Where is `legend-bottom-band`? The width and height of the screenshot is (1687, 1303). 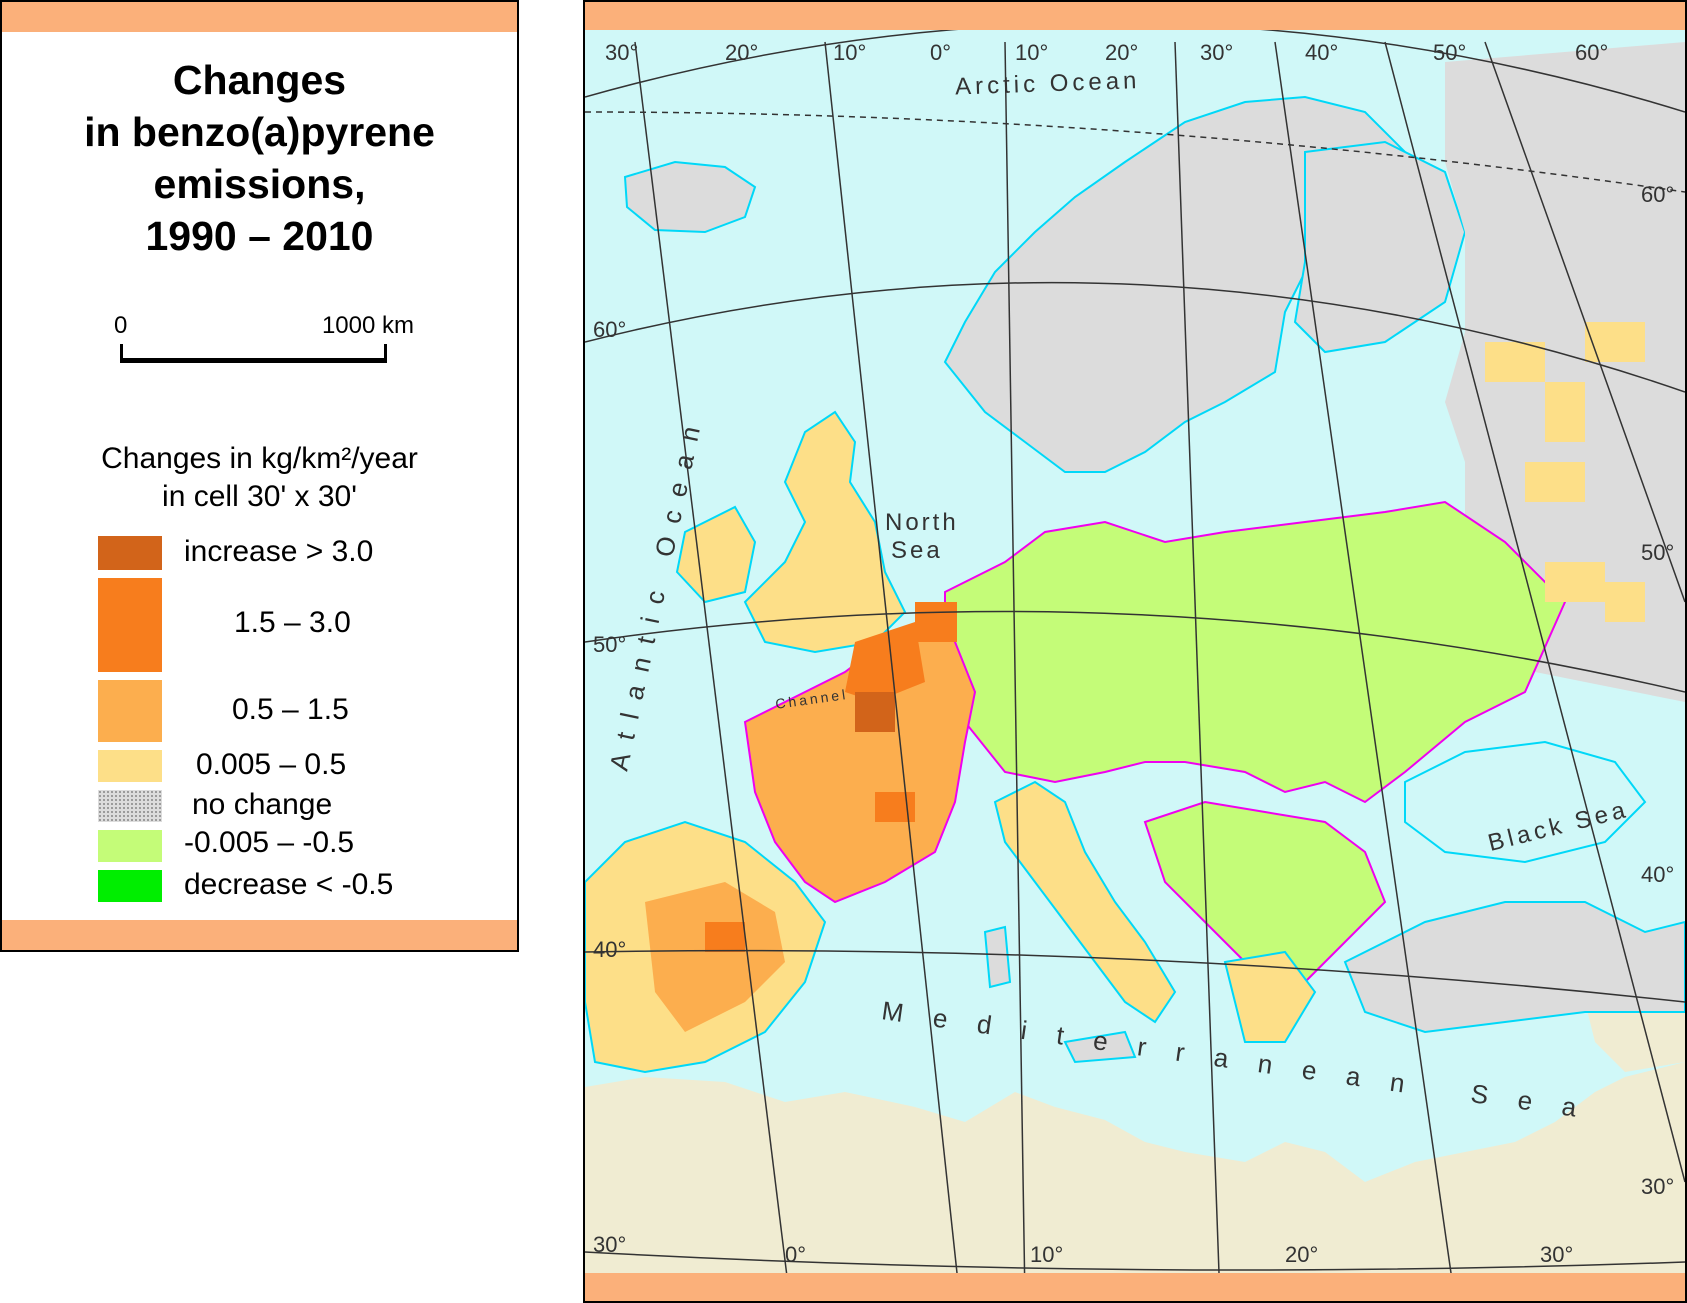
legend-bottom-band is located at coordinates (259, 935).